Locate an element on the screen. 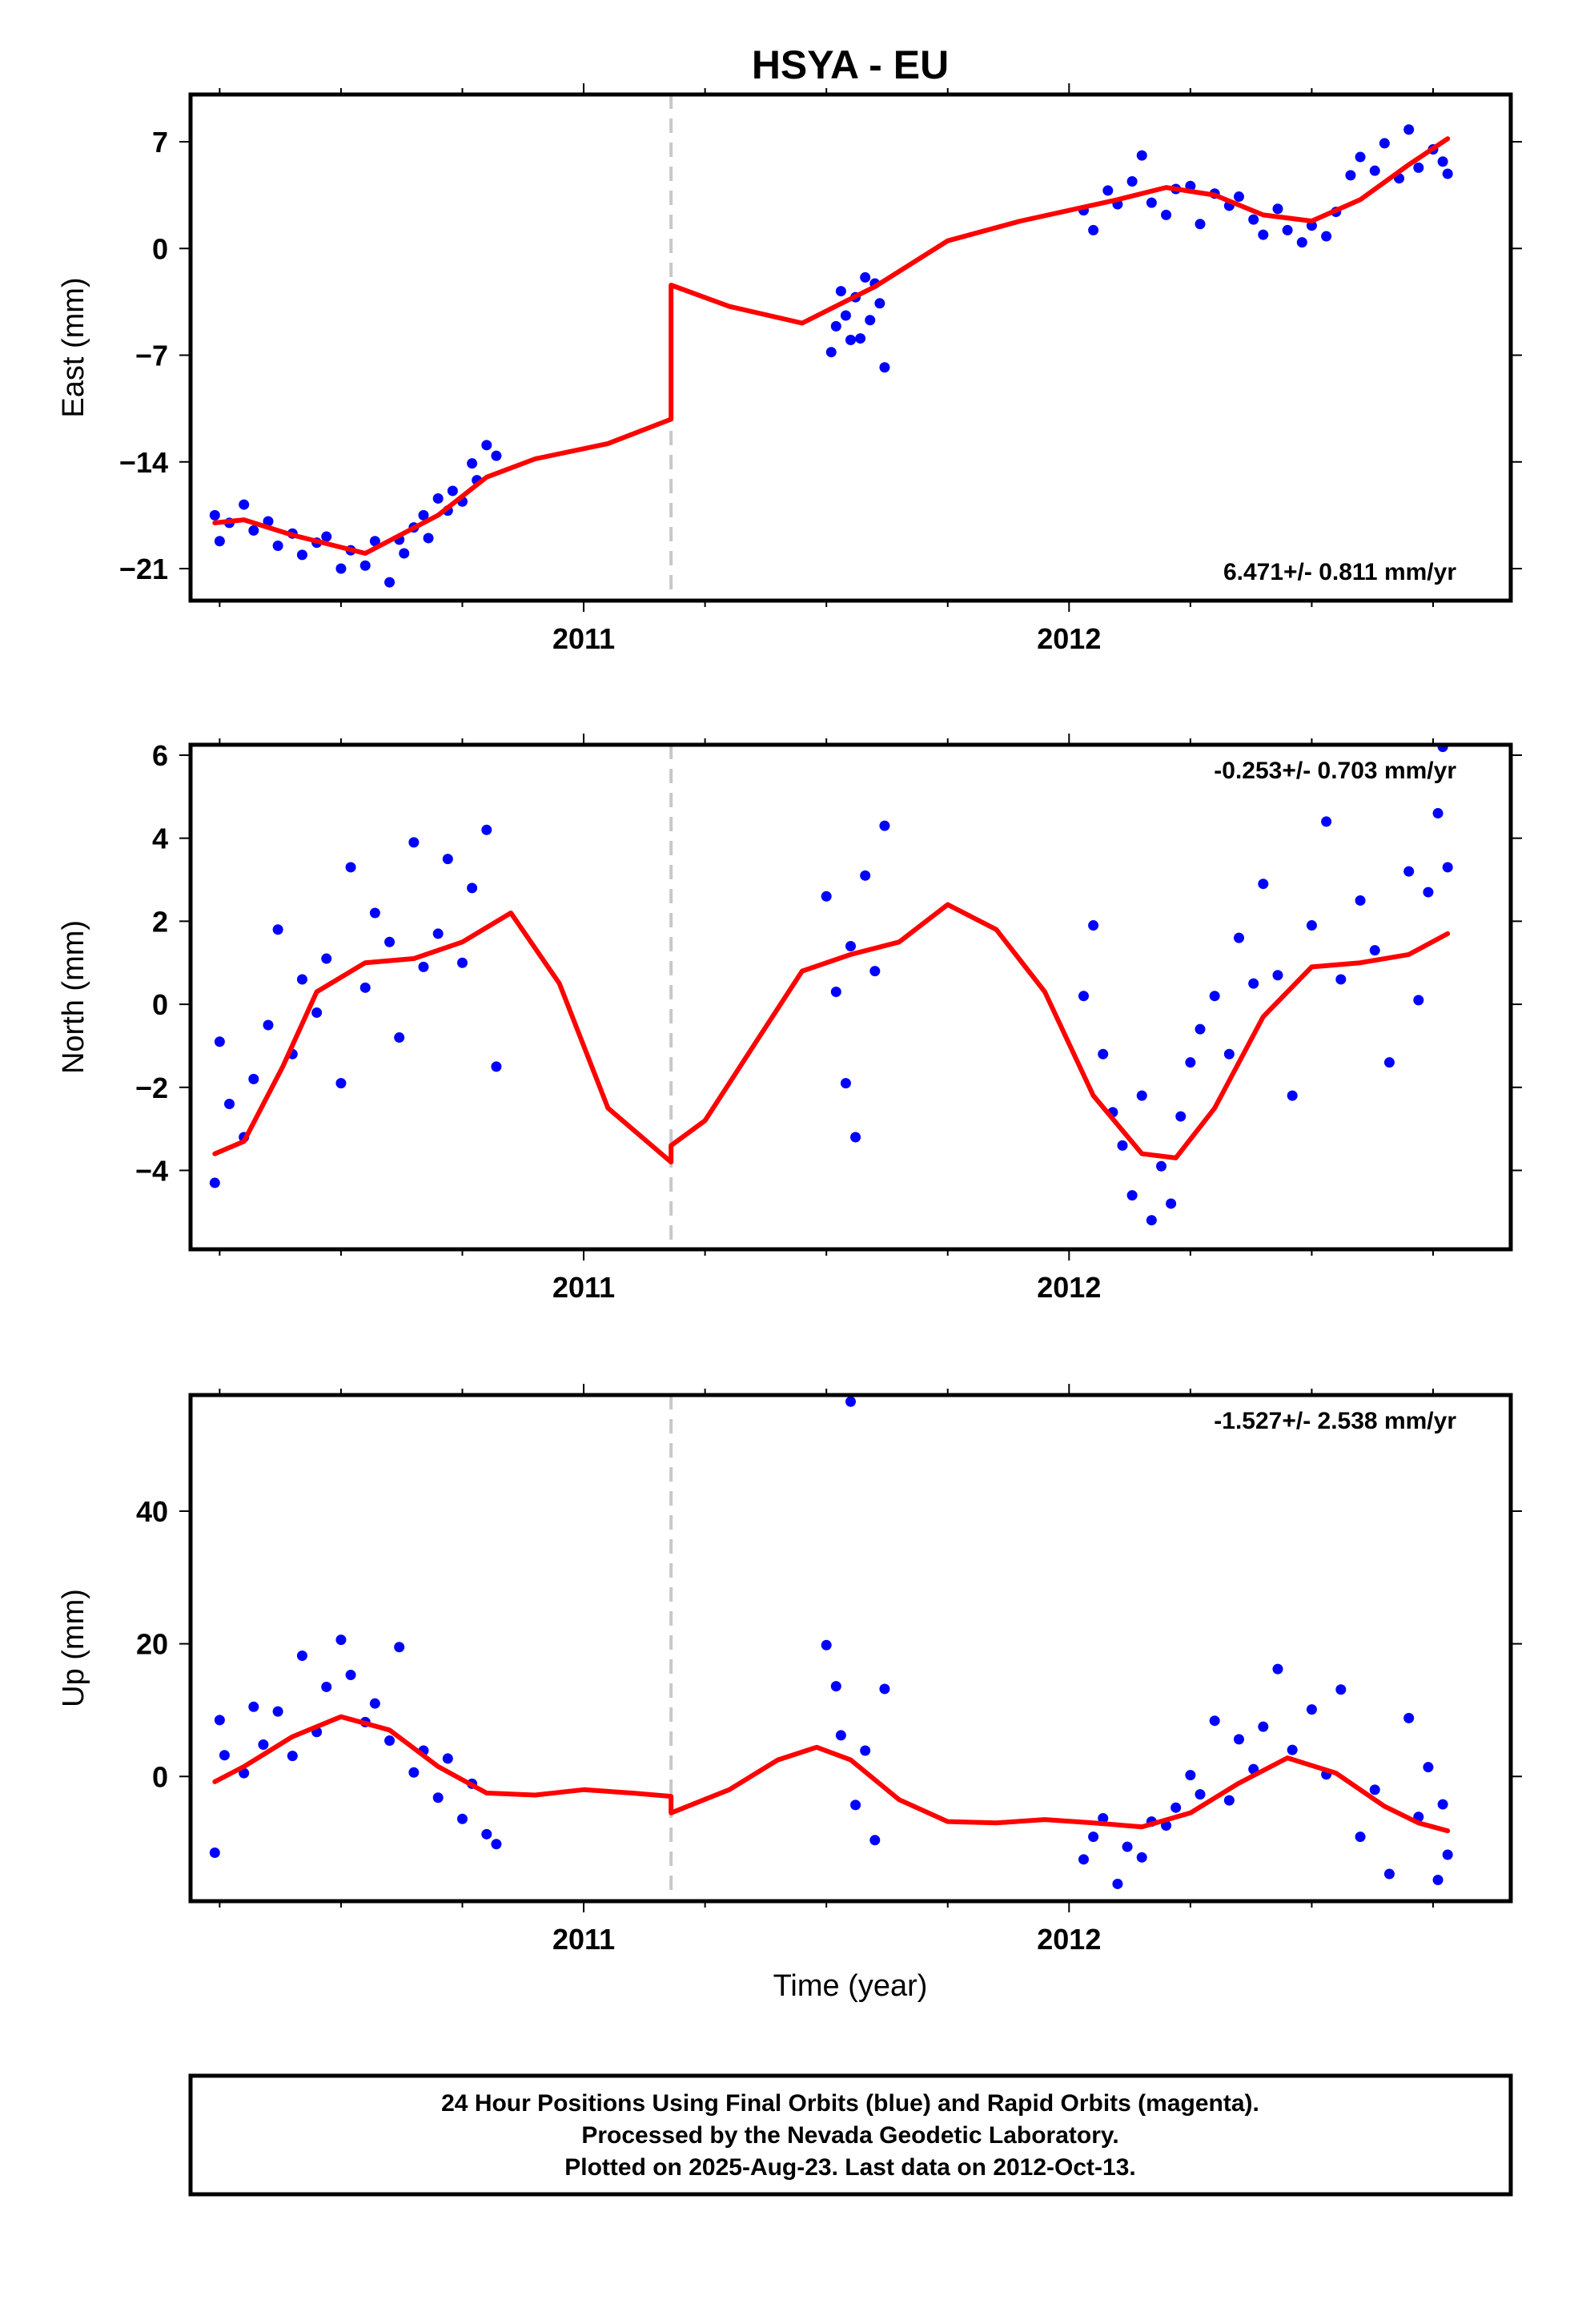 The width and height of the screenshot is (1582, 2324). velocity-rate-label: -1.527+/- 2.538 mm/yr is located at coordinates (1335, 1421).